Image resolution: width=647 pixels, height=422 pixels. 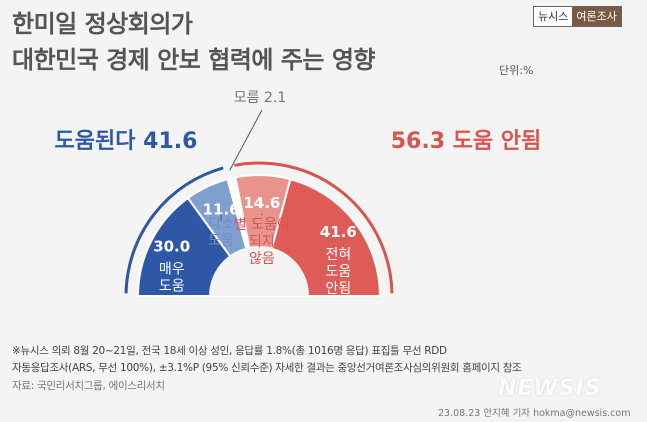 I want to click on brand-badge: 뉴시스 여론조사, so click(x=577, y=16).